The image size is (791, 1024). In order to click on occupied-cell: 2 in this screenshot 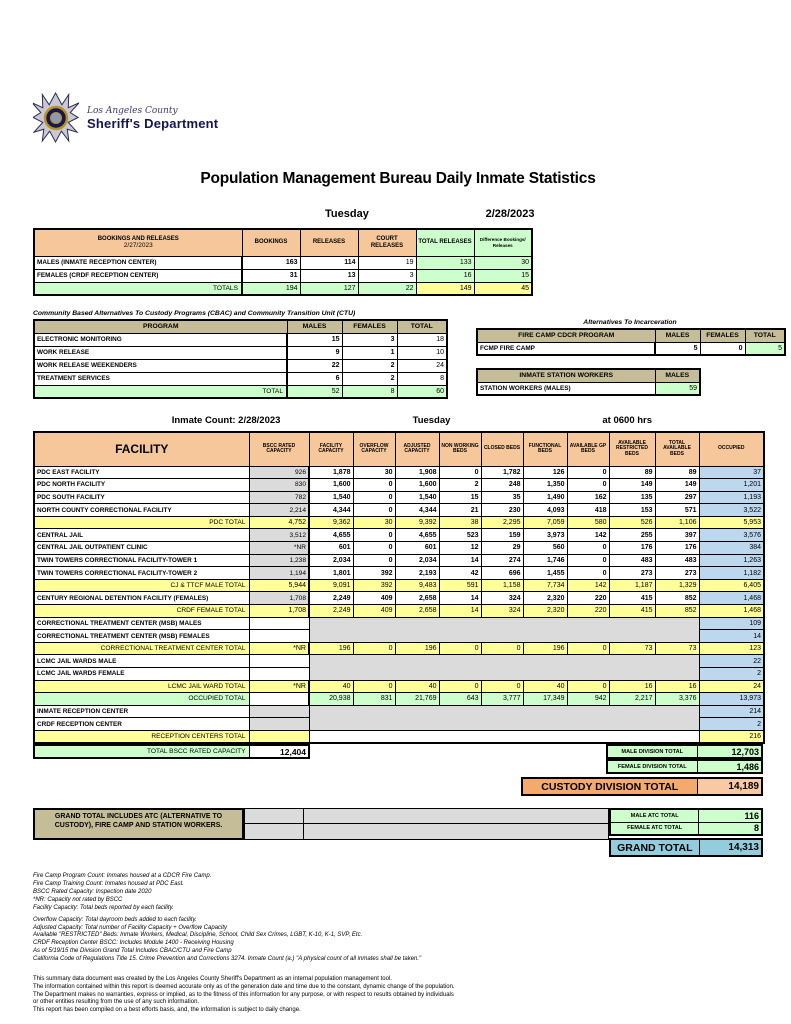, I will do `click(731, 724)`.